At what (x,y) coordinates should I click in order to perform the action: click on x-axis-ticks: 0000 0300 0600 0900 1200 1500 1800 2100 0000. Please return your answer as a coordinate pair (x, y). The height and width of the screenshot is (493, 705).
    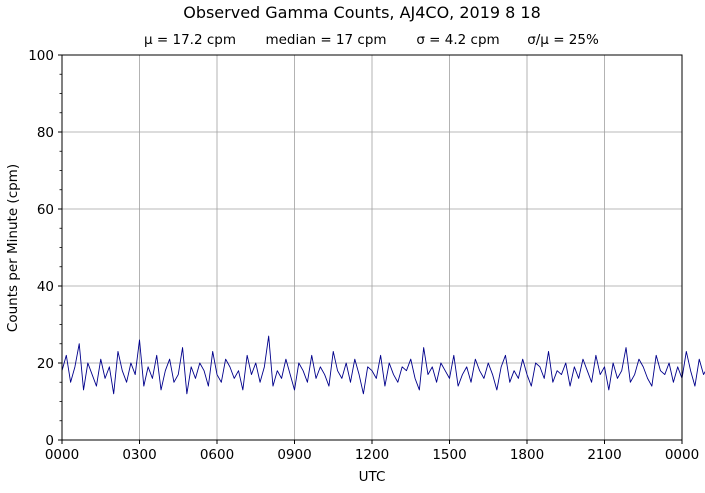
    Looking at the image, I should click on (372, 451).